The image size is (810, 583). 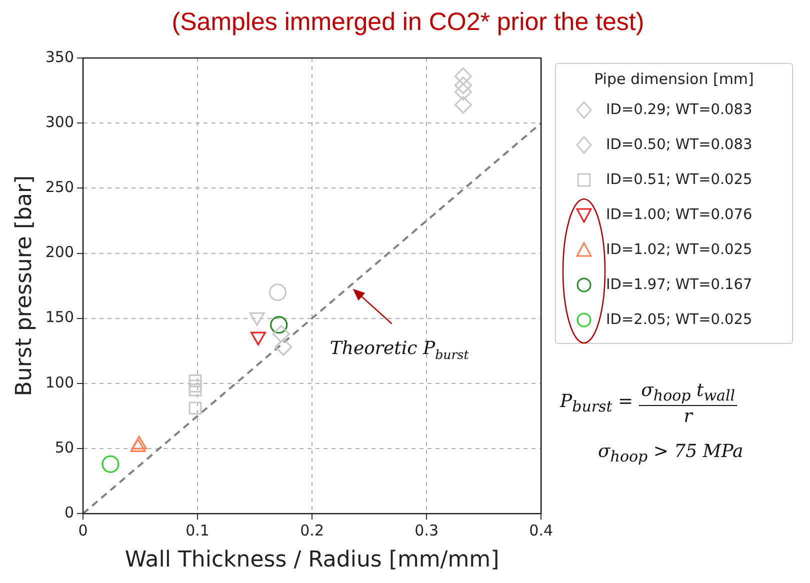 I want to click on legend-label: ID=0.29; WT=0.083, so click(x=679, y=110).